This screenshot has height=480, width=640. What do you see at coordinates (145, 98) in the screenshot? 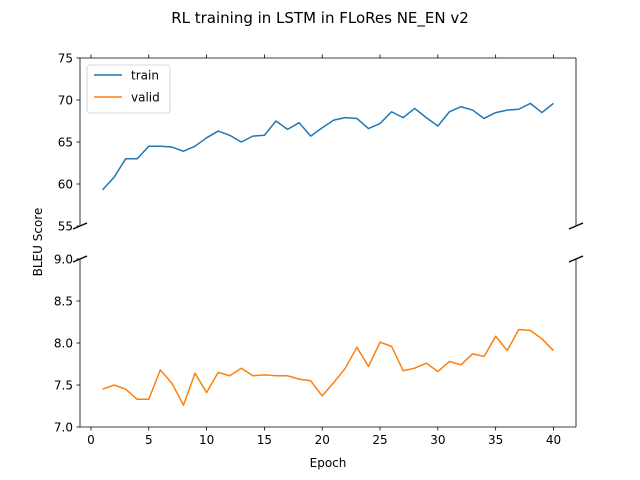
I see `legend-label-valid: valid` at bounding box center [145, 98].